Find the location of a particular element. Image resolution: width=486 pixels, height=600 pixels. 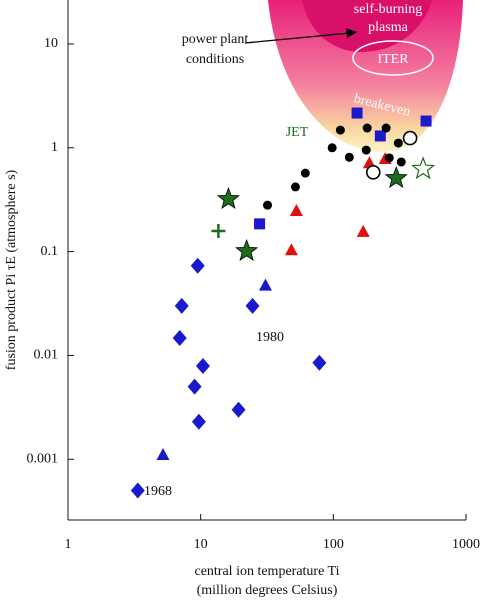

annotation: plasma is located at coordinates (388, 27).